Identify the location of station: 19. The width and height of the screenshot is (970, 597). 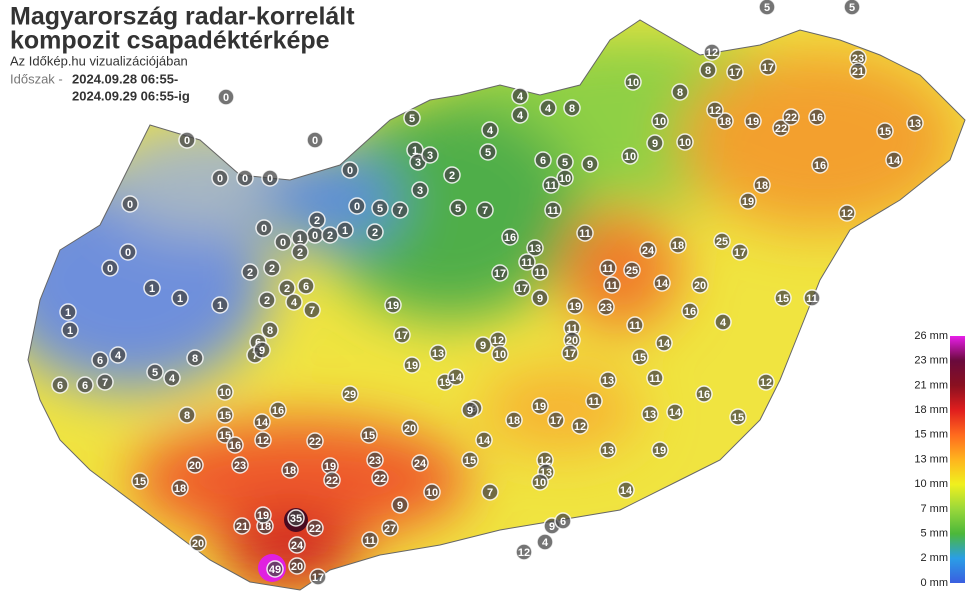
(263, 515).